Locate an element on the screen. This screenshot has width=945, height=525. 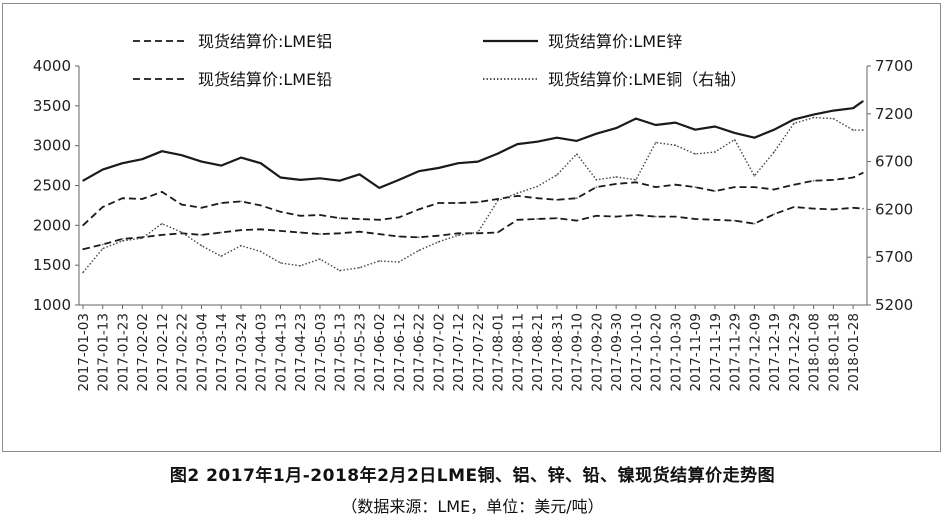
left-tick-label: 2000 is located at coordinates (52, 225).